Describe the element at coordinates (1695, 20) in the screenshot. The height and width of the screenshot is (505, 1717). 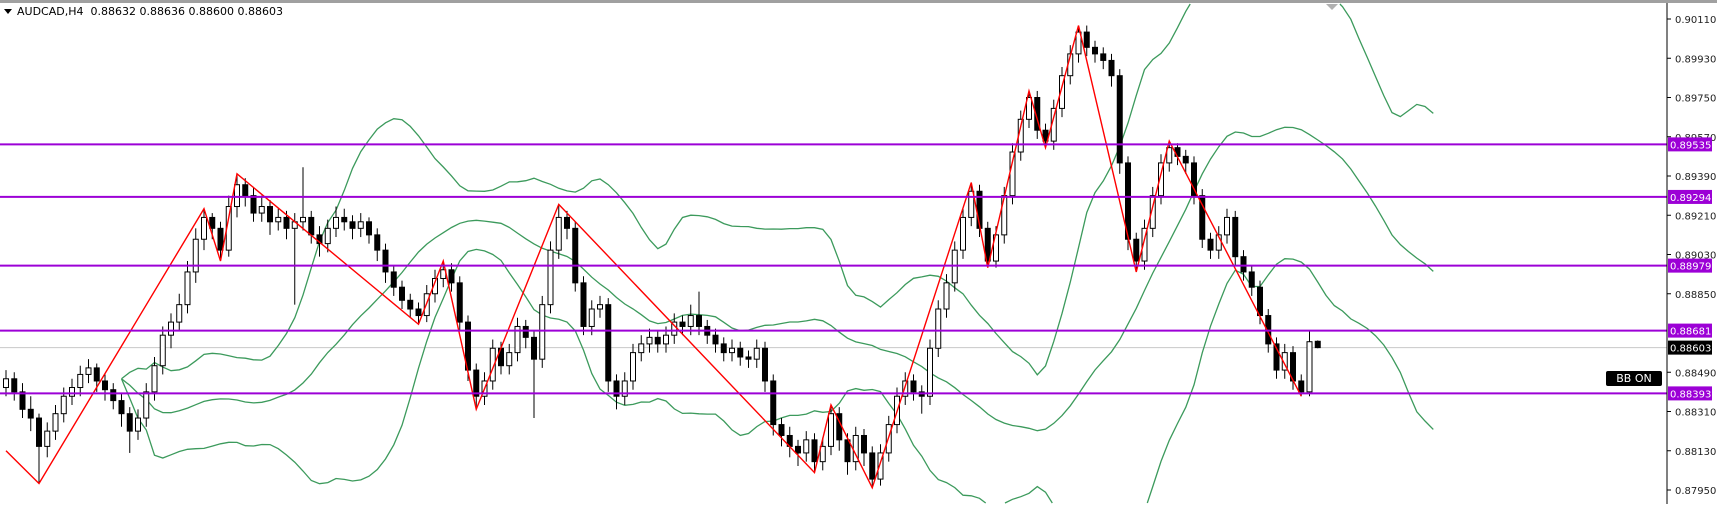
I see `axis-tick-label: 0.90110` at that location.